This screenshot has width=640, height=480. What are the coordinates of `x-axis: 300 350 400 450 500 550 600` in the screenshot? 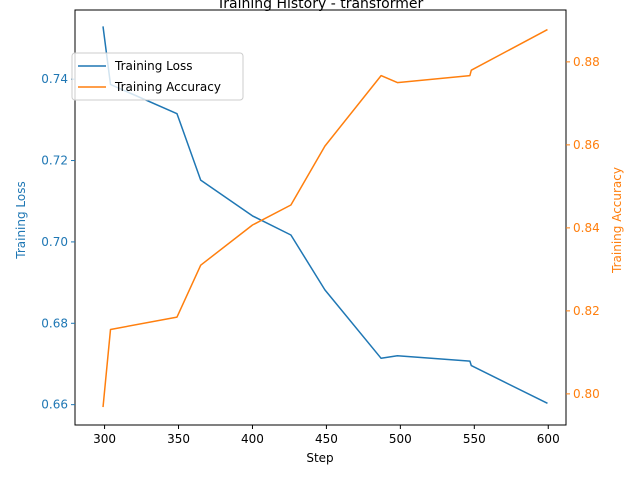 It's located at (326, 435).